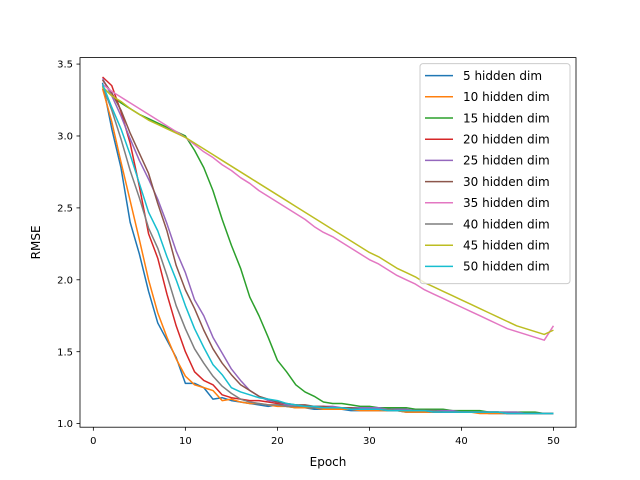 This screenshot has width=640, height=480. I want to click on y-tick-label: 3.5, so click(65, 65).